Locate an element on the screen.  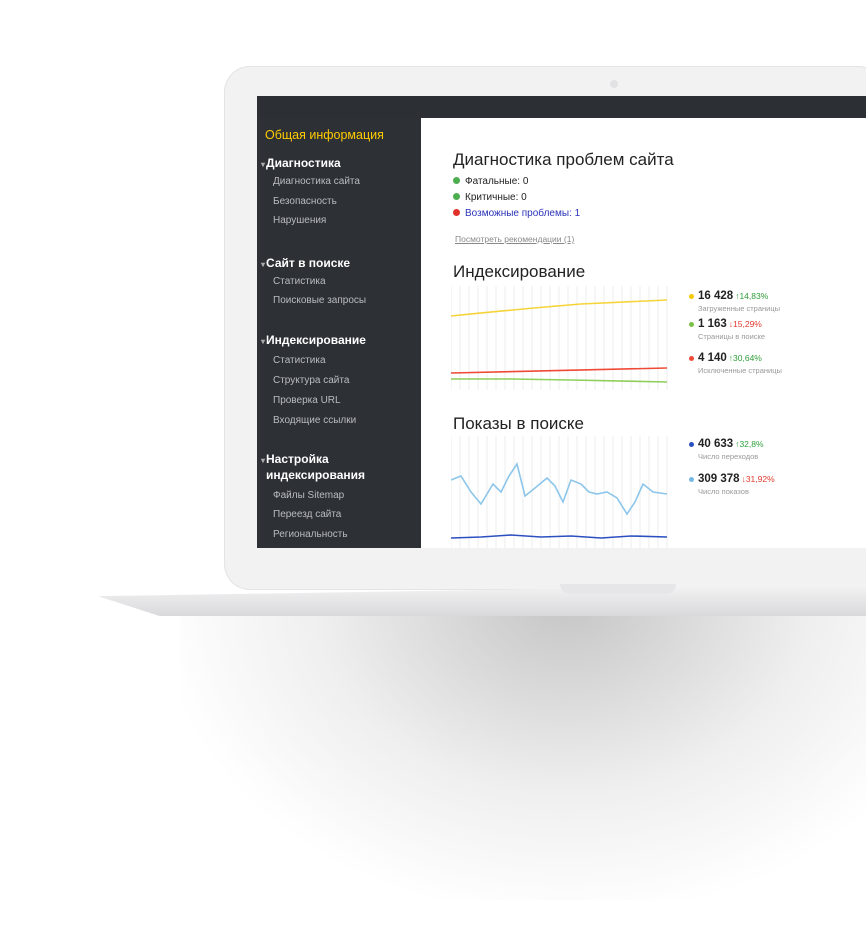
sidebar-item-inbound-links: Входящие ссылки is located at coordinates (315, 420).